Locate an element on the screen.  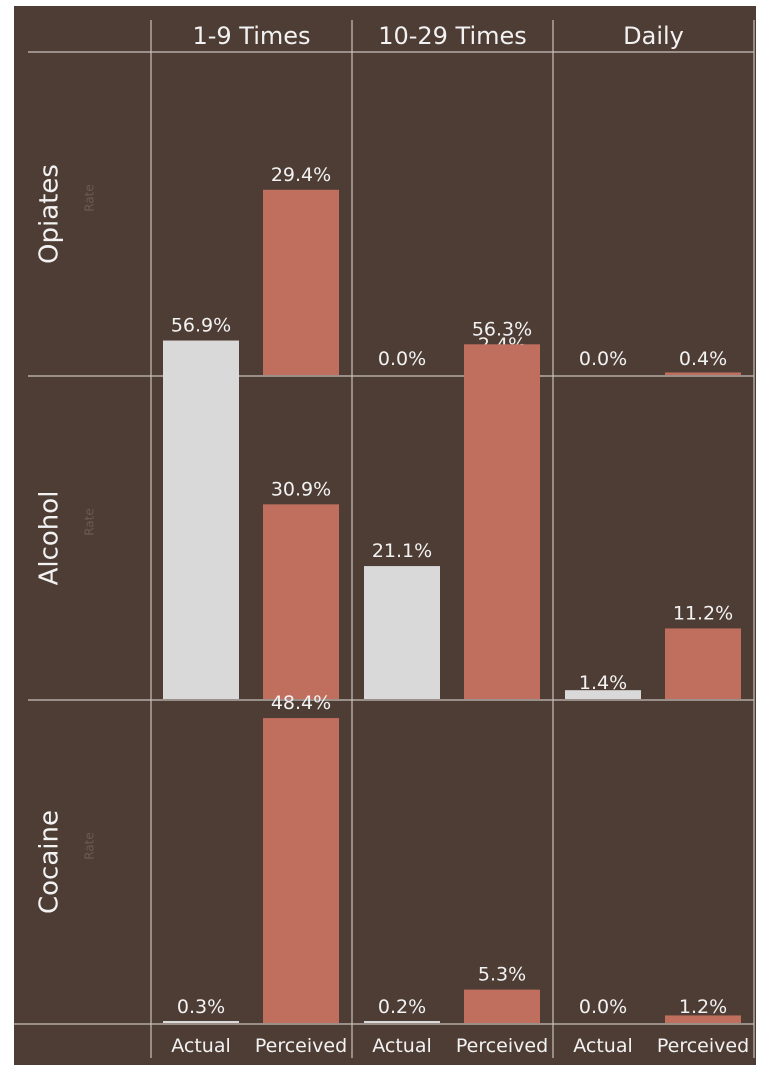
data-label-cocaine-1-9-times-perceived: 48.4% is located at coordinates (301, 703).